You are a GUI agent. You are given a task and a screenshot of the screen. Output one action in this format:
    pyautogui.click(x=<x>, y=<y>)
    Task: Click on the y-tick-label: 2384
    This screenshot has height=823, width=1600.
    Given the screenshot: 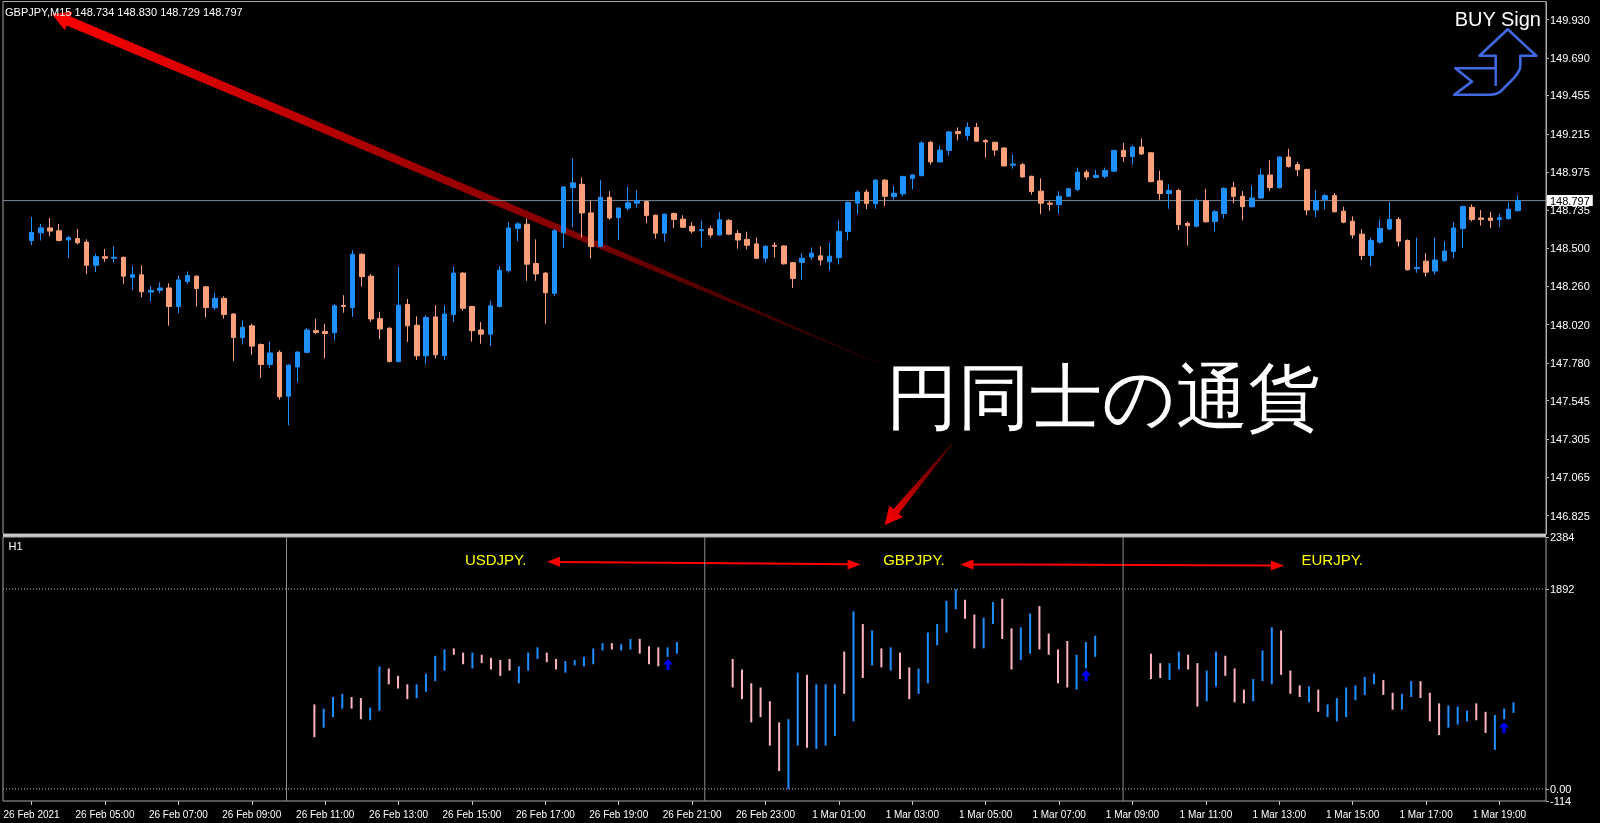 What is the action you would take?
    pyautogui.click(x=1562, y=537)
    